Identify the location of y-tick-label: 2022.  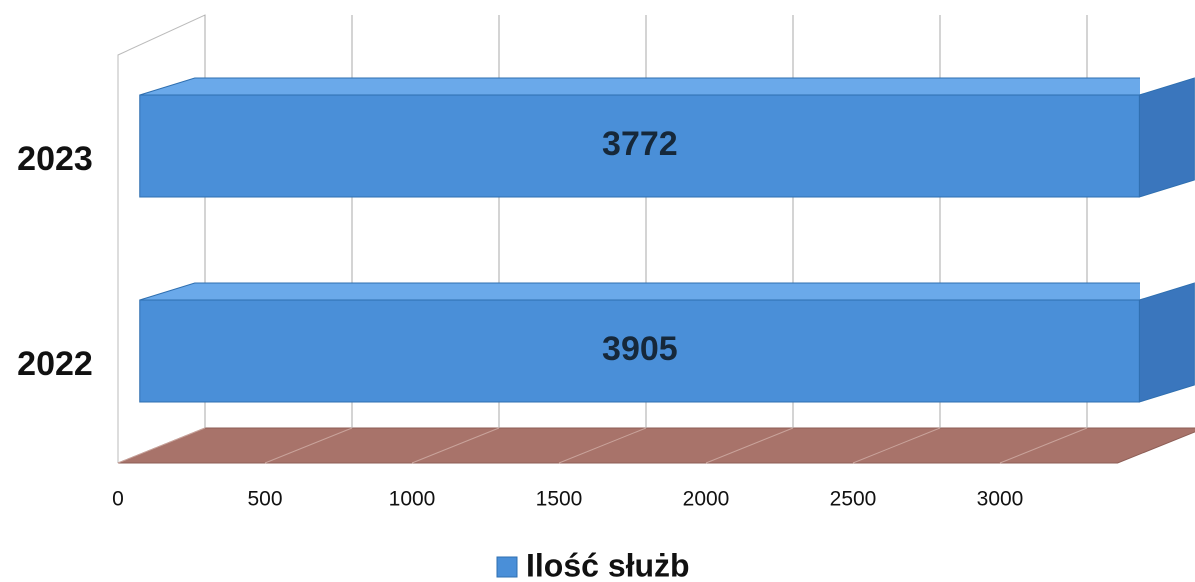
(55, 364).